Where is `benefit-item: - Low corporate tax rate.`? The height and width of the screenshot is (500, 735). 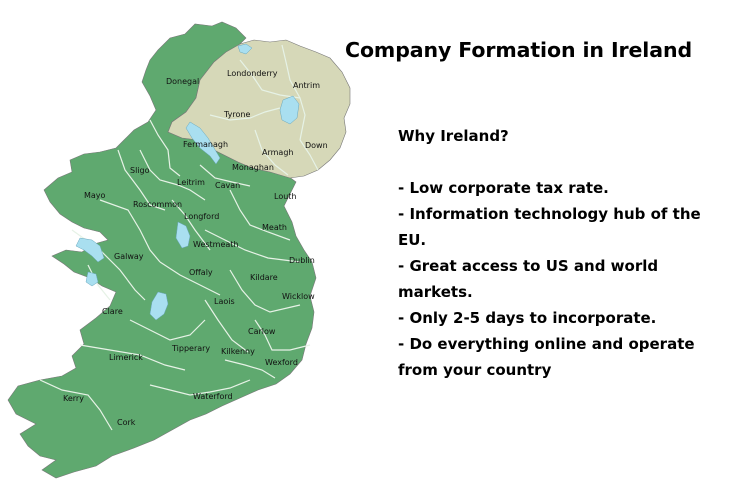
benefit-item: - Low corporate tax rate. is located at coordinates (503, 188).